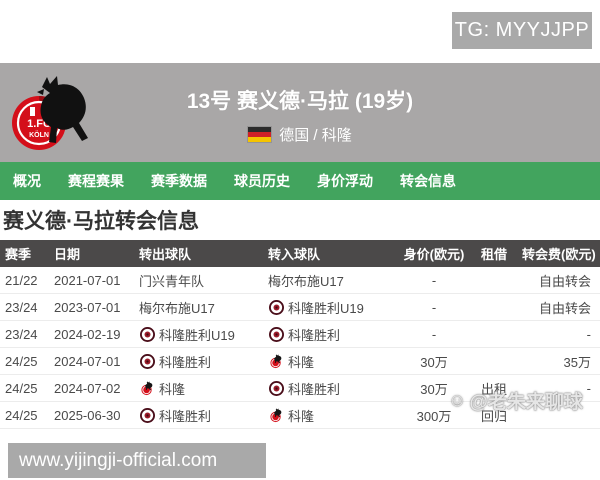  What do you see at coordinates (87, 361) in the screenshot?
I see `date-cell: 2024-07-01` at bounding box center [87, 361].